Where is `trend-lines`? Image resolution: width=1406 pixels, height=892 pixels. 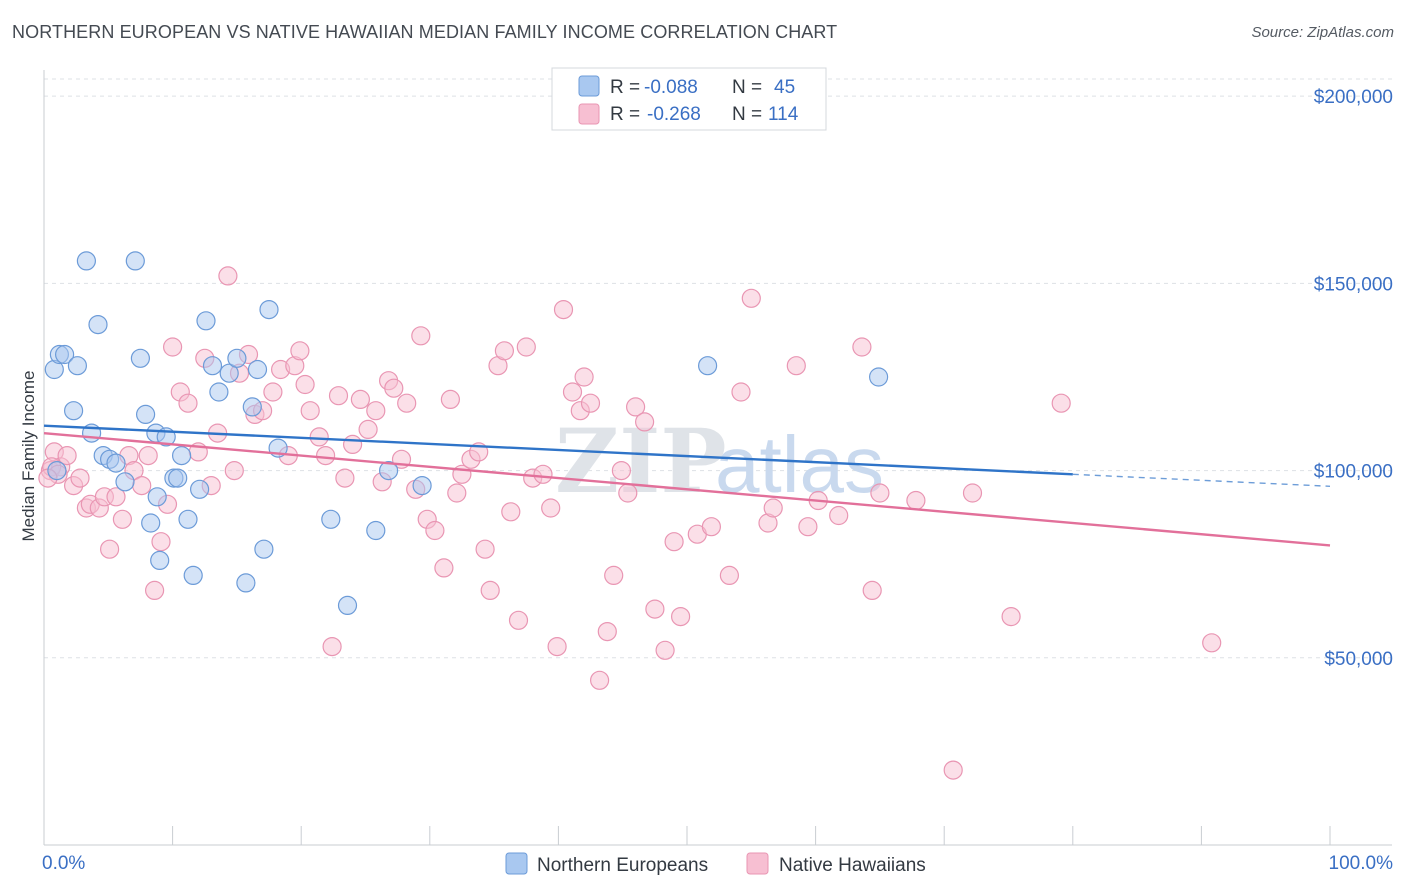
trend-lines is located at coordinates (687, 485).